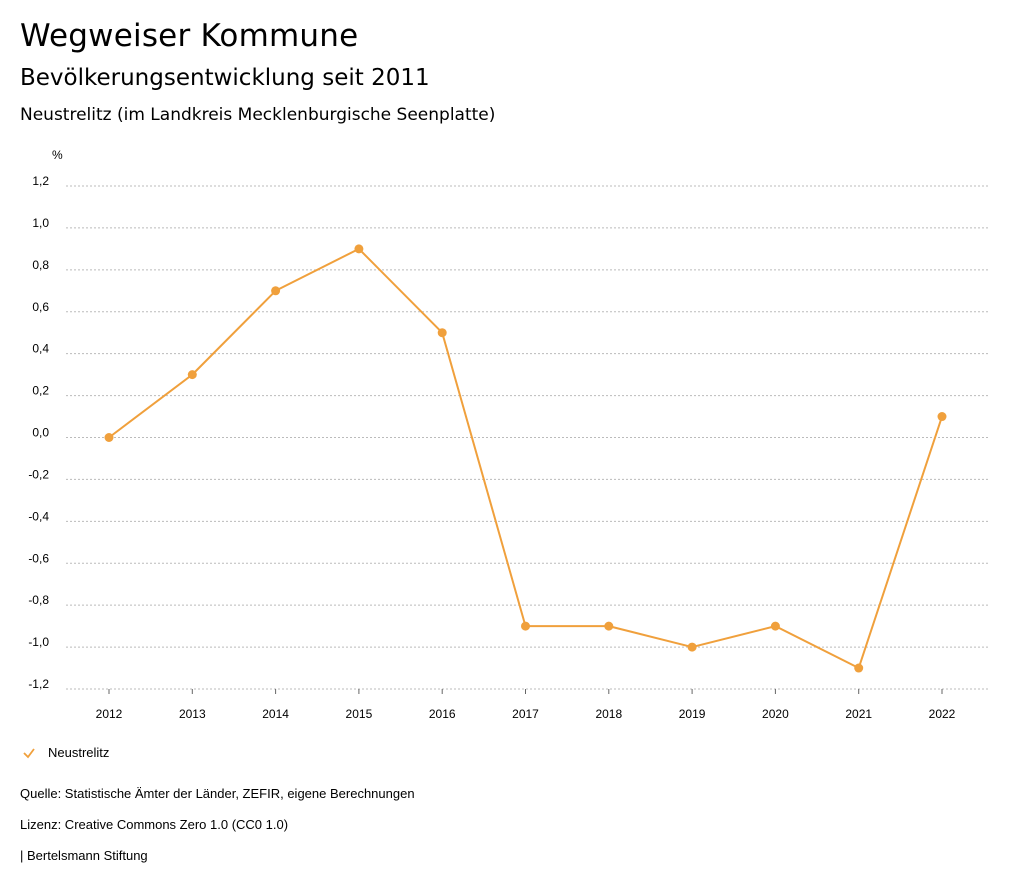 This screenshot has width=1024, height=888. What do you see at coordinates (40, 391) in the screenshot?
I see `y-tick-label: 0,2` at bounding box center [40, 391].